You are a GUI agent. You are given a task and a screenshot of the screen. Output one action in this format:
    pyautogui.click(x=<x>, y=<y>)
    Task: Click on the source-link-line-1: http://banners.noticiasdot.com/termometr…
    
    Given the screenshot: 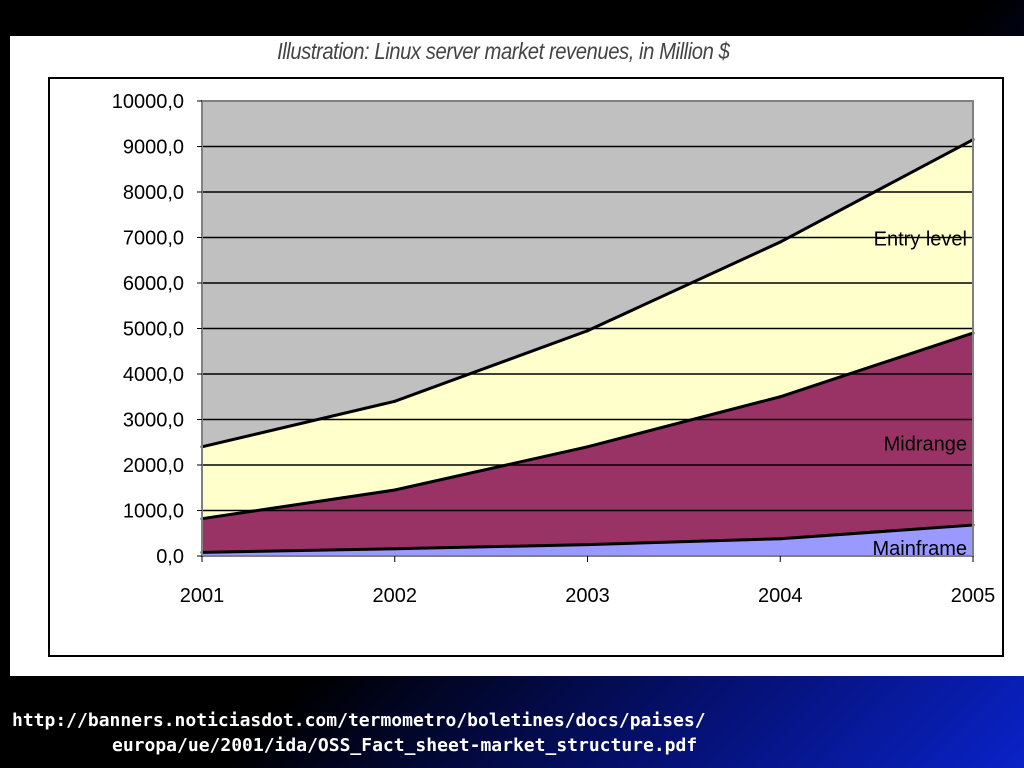 What is the action you would take?
    pyautogui.click(x=359, y=720)
    